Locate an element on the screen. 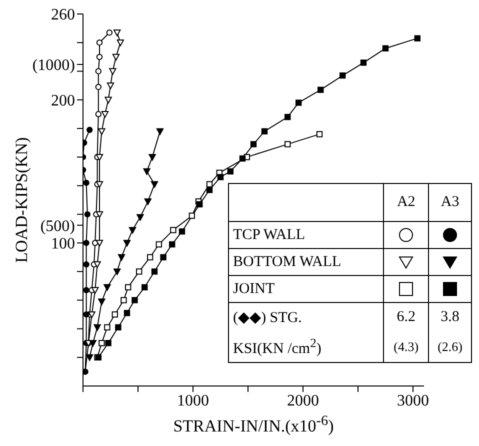 The width and height of the screenshot is (479, 446). y-tick-label: 260 is located at coordinates (63, 15).